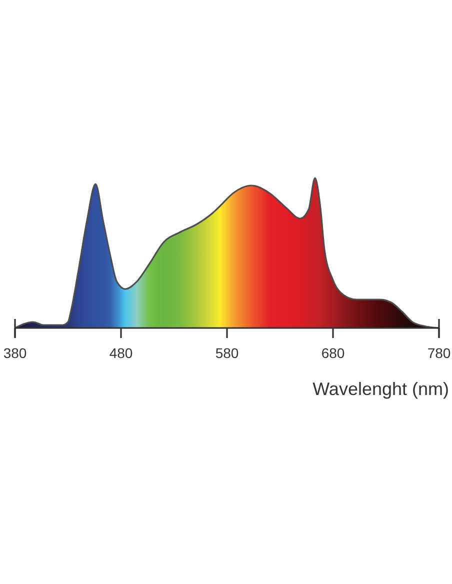 Image resolution: width=452 pixels, height=584 pixels. What do you see at coordinates (15, 353) in the screenshot?
I see `x-tick-label: 380` at bounding box center [15, 353].